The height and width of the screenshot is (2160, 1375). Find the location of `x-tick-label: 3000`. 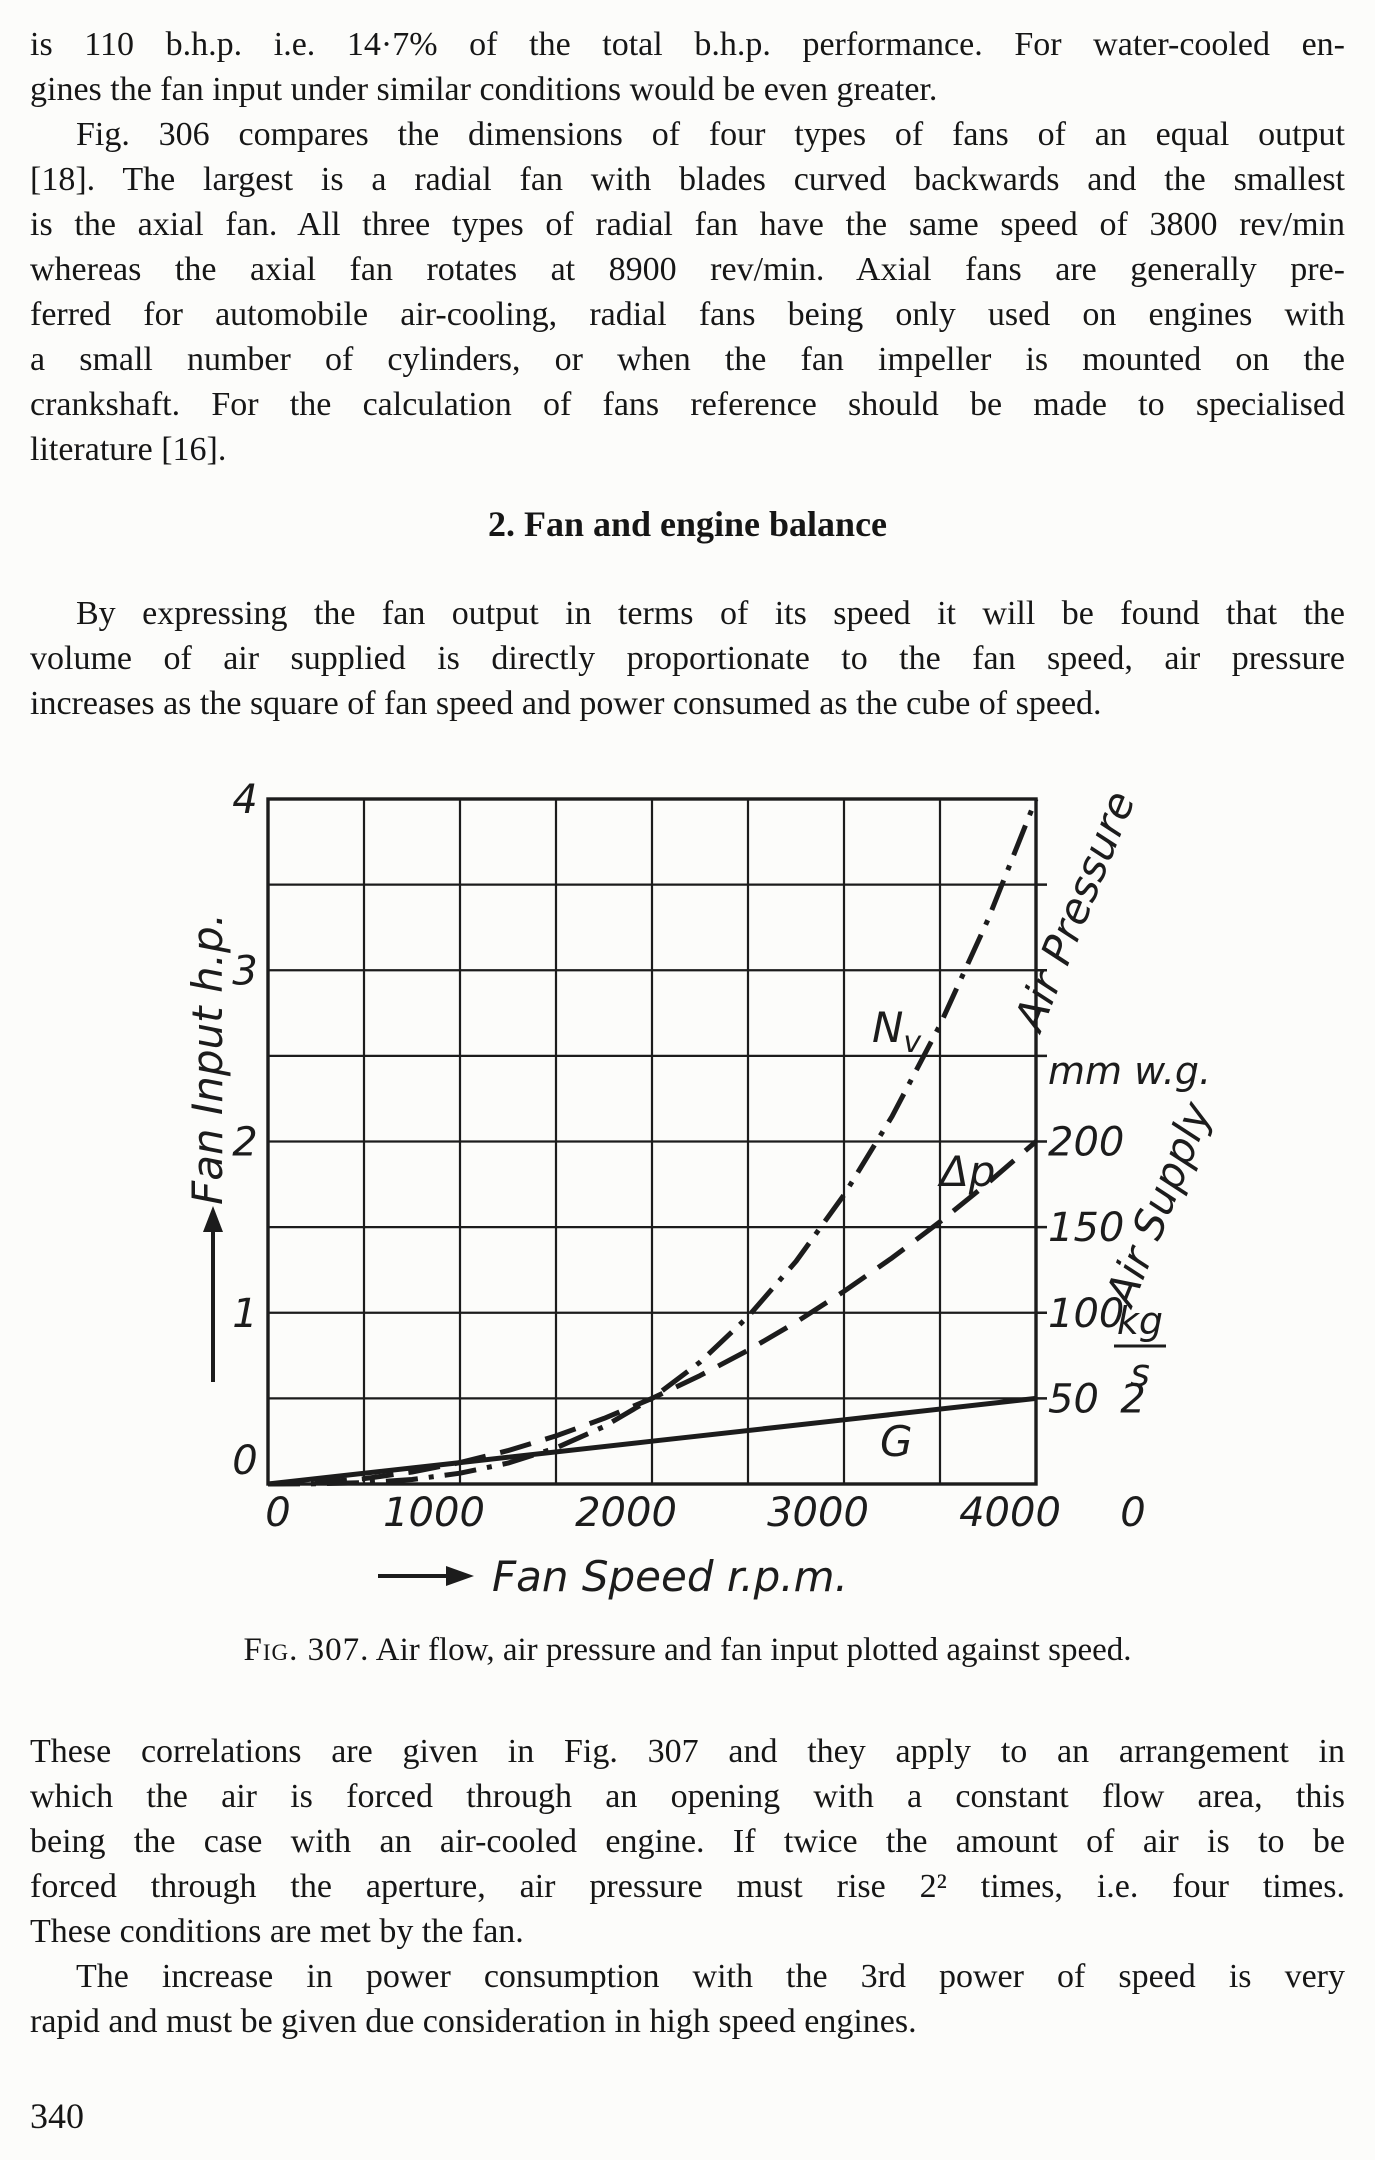

x-tick-label: 3000 is located at coordinates (818, 1513).